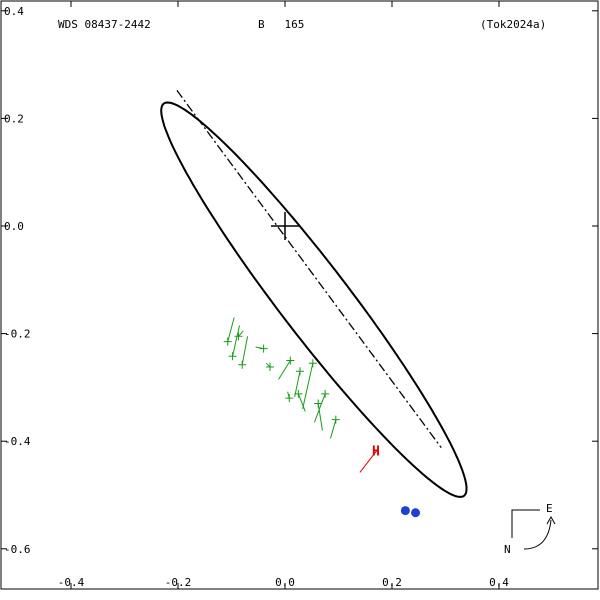 This screenshot has height=600, width=600. What do you see at coordinates (392, 582) in the screenshot?
I see `x-tick-label: 0.2` at bounding box center [392, 582].